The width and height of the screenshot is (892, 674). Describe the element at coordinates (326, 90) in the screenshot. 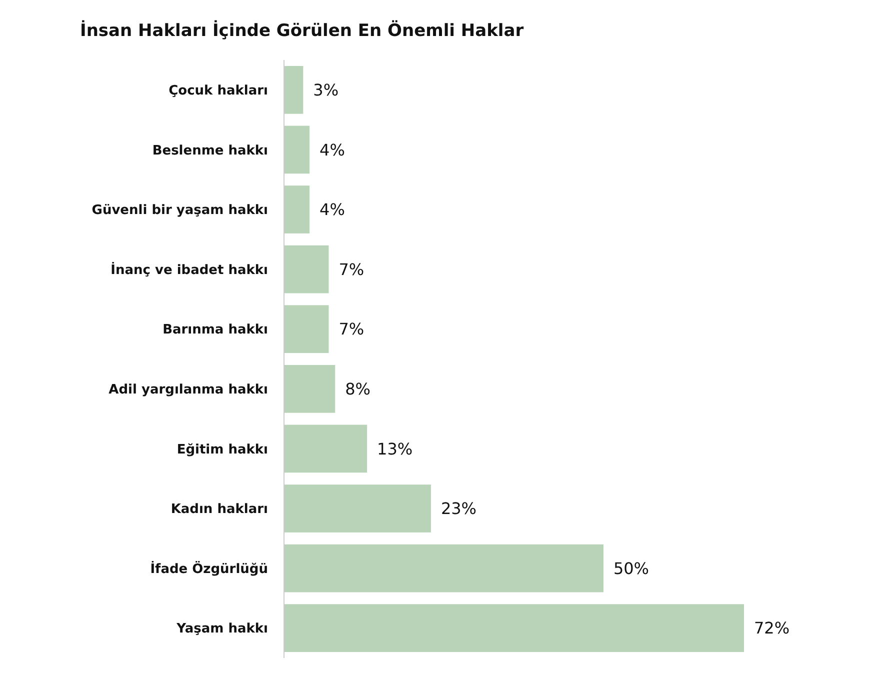

I see `data-label: 3%` at that location.